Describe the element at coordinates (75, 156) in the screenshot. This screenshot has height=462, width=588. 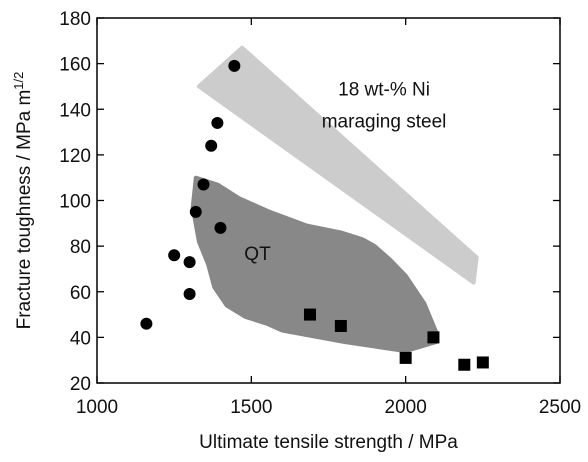
I see `y-tick-label: 120` at that location.